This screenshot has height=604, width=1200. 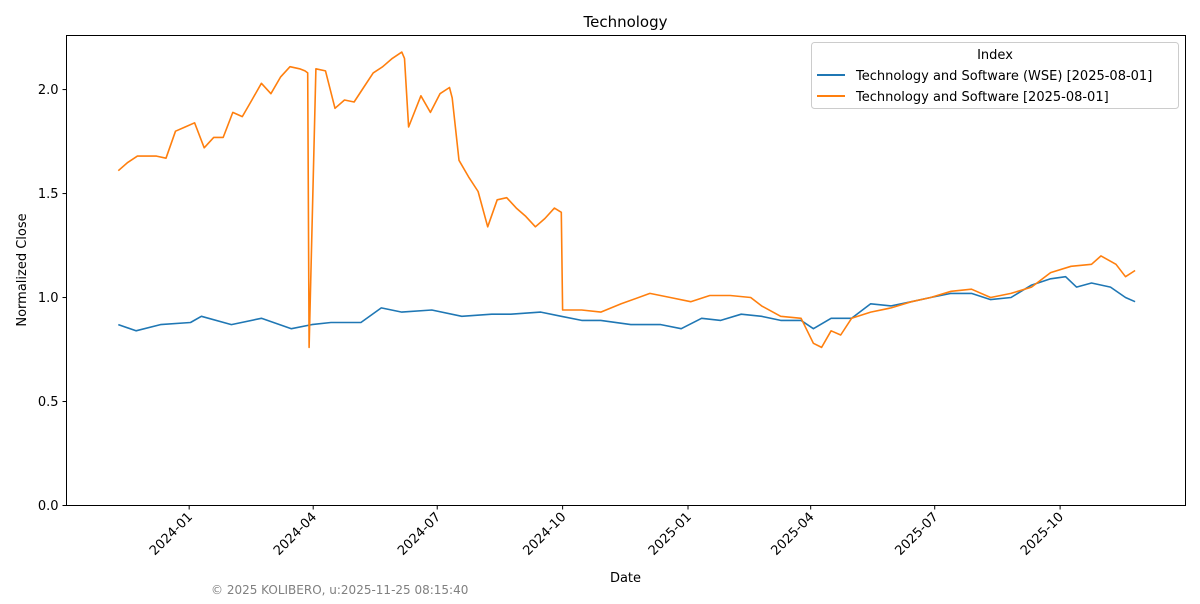 I want to click on legend-box, so click(x=995, y=75).